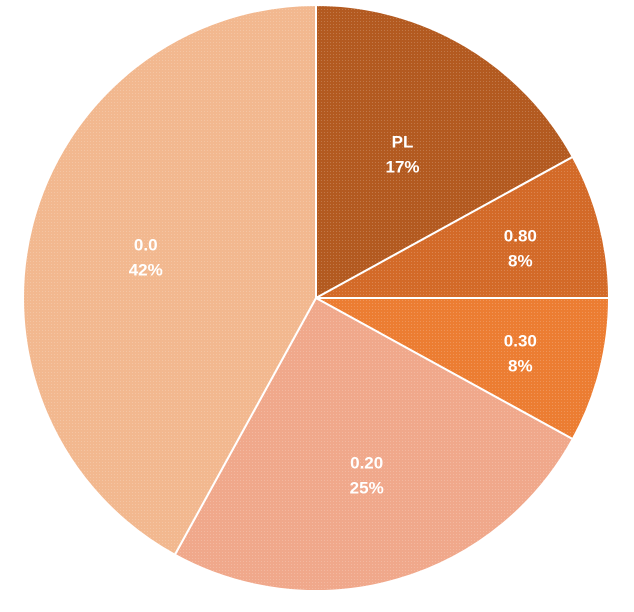 The width and height of the screenshot is (634, 612). What do you see at coordinates (520, 261) in the screenshot?
I see `pie-label-percent-0-80: 8%` at bounding box center [520, 261].